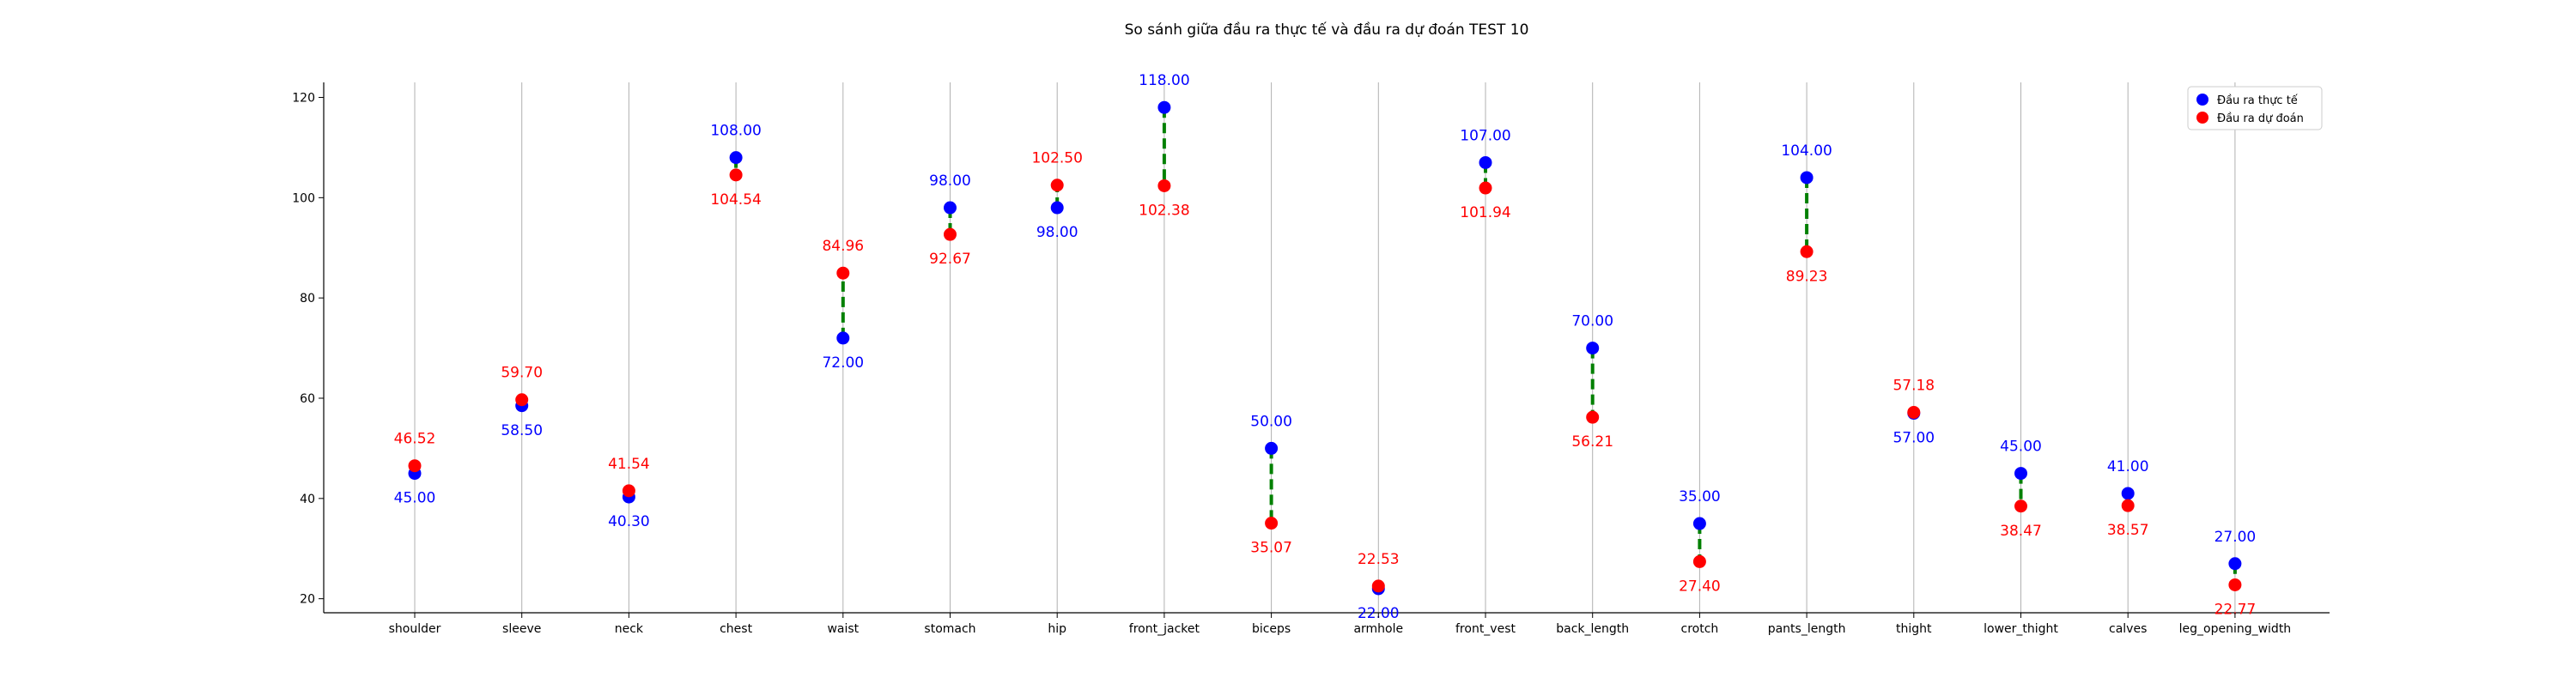 This screenshot has height=690, width=2576. What do you see at coordinates (1806, 151) in the screenshot?
I see `actual-value-label: 104.00` at bounding box center [1806, 151].